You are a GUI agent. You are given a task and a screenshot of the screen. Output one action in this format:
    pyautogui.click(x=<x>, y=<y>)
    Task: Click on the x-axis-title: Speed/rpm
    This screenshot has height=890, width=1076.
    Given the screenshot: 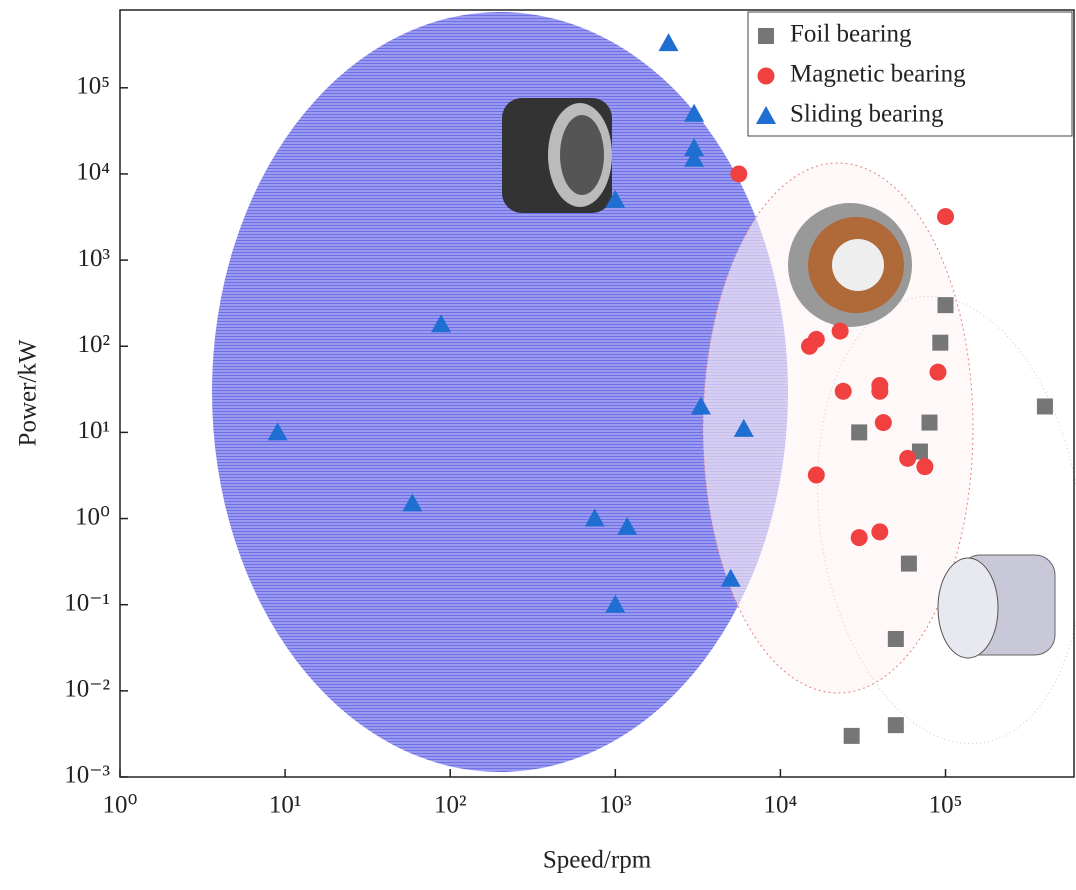 What is the action you would take?
    pyautogui.click(x=597, y=860)
    